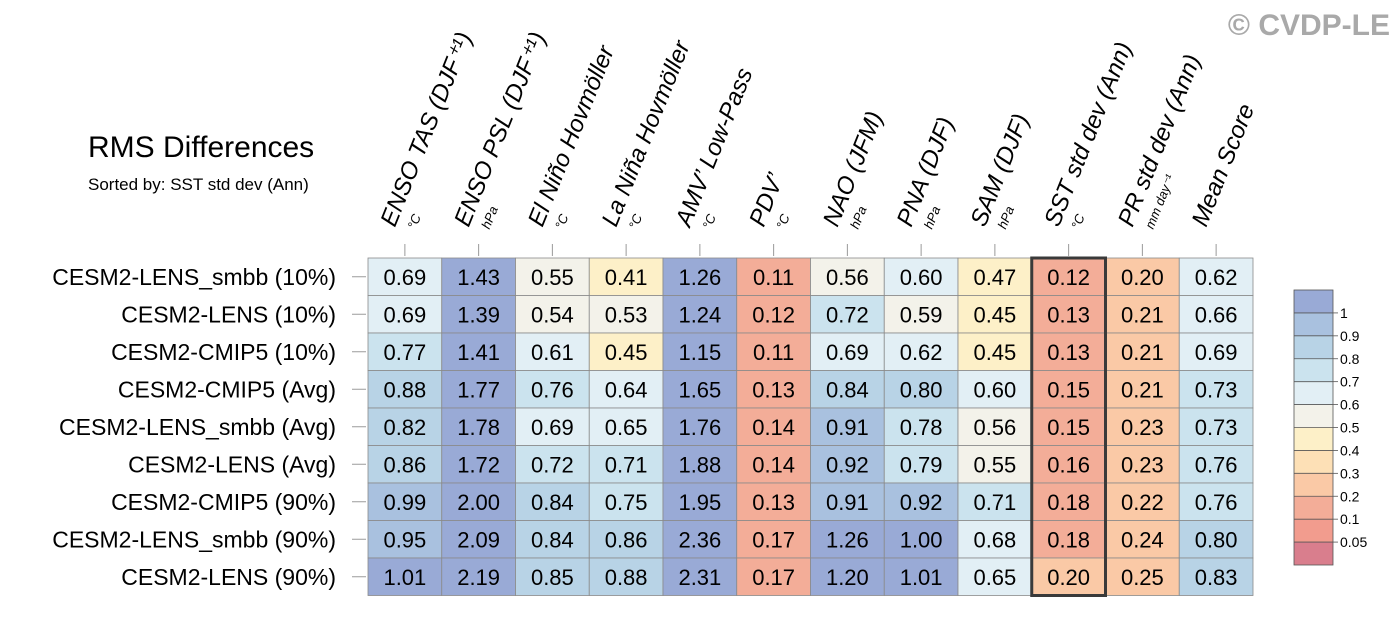  Describe the element at coordinates (478, 314) in the screenshot. I see `cell-value: 1.39` at that location.